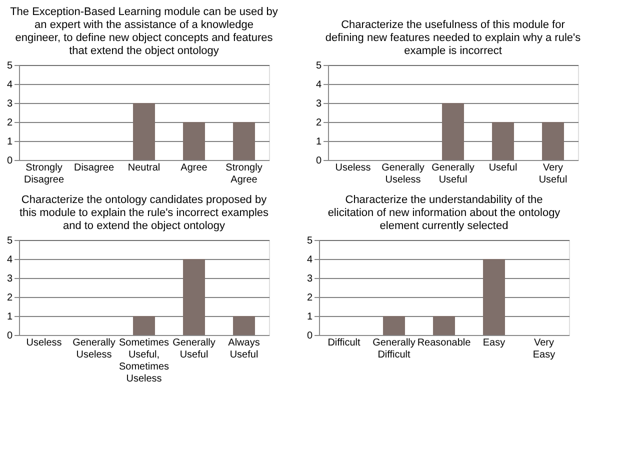 This screenshot has width=636, height=470. I want to click on x-tick-label: Always Useful, so click(244, 349).